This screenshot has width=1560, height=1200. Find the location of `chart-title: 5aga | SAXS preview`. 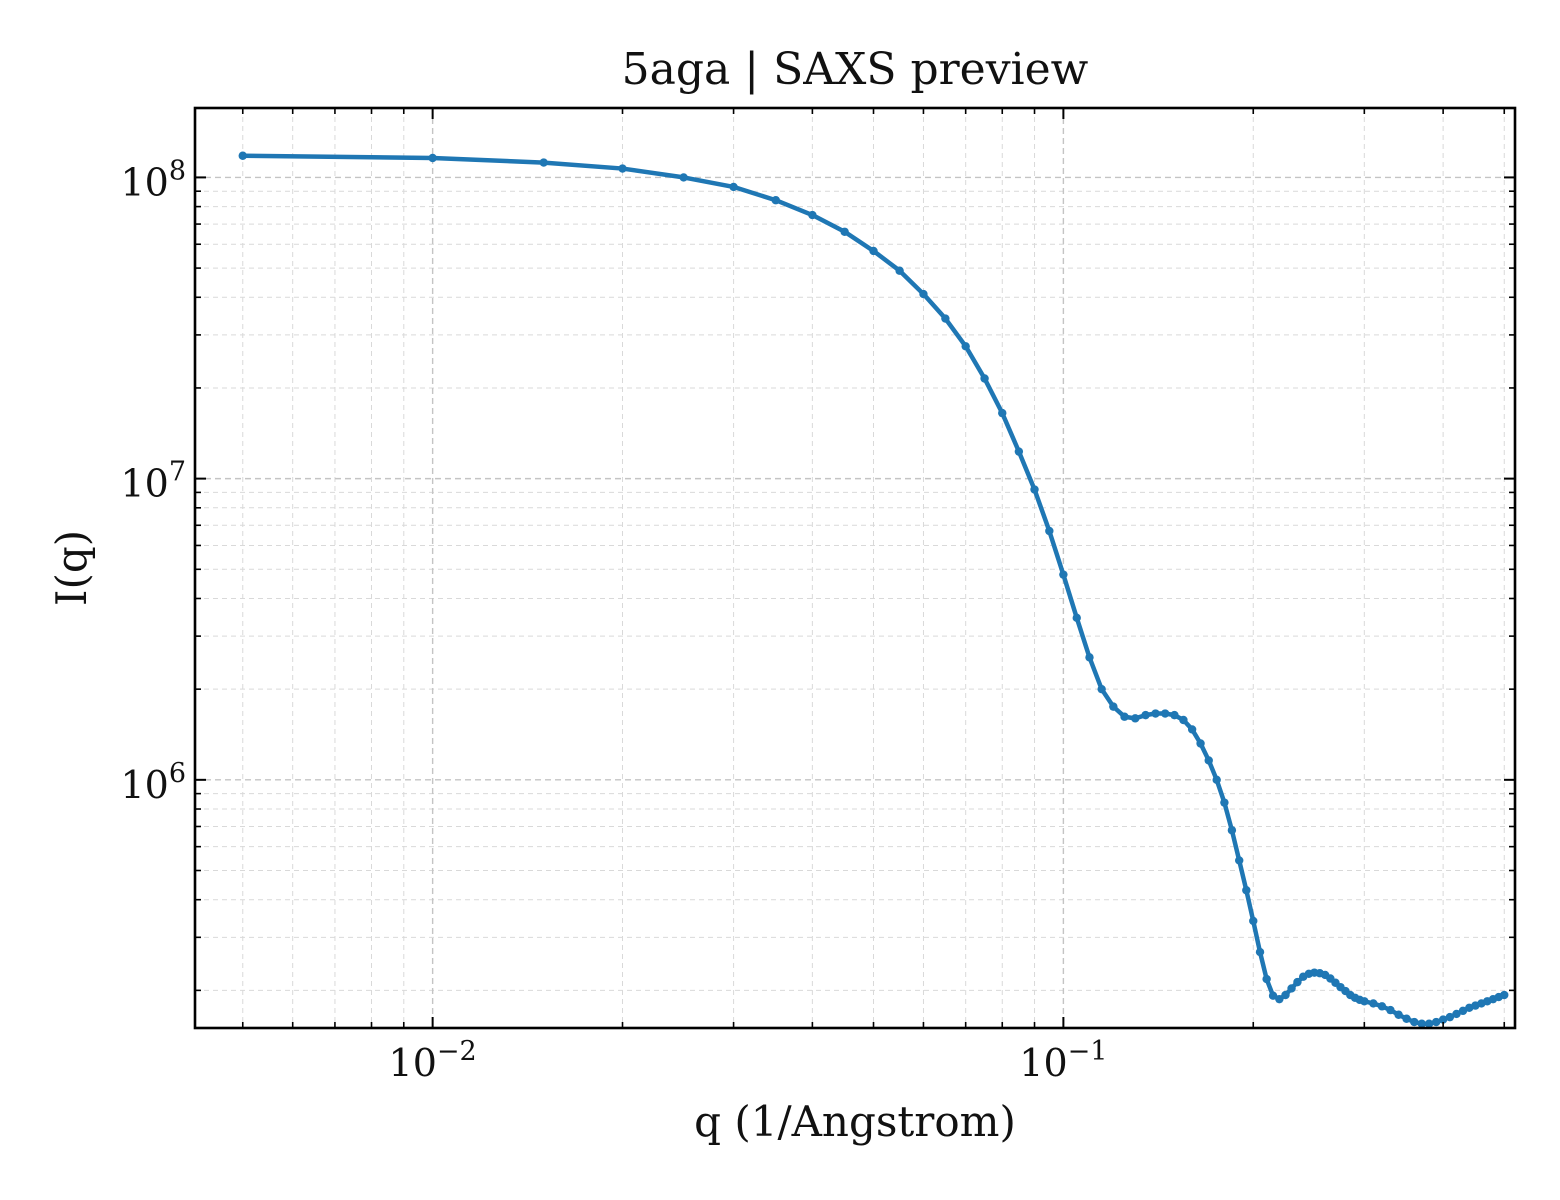

chart-title: 5aga | SAXS preview is located at coordinates (855, 69).